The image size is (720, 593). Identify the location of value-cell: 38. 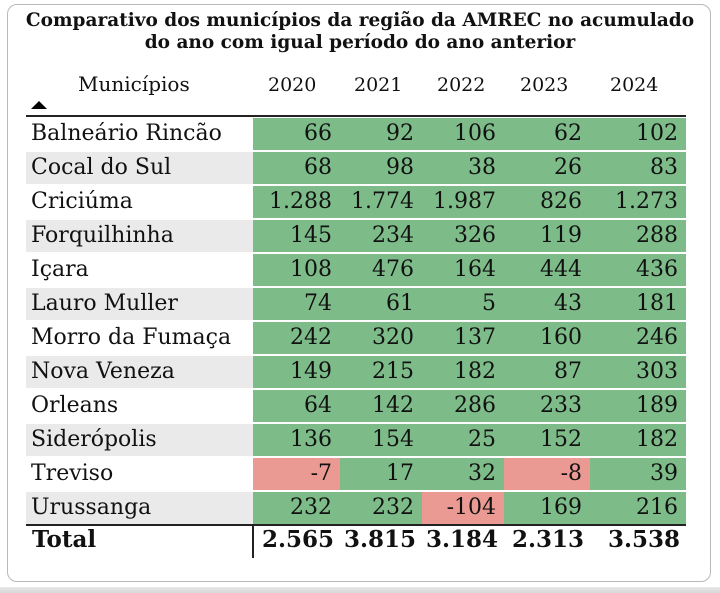
(463, 168).